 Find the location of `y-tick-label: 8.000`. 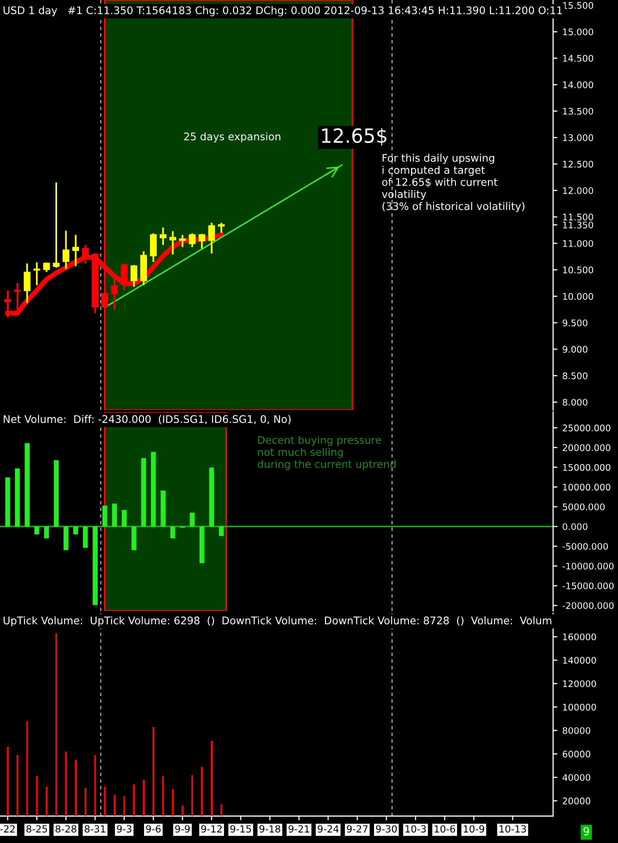

y-tick-label: 8.000 is located at coordinates (575, 402).